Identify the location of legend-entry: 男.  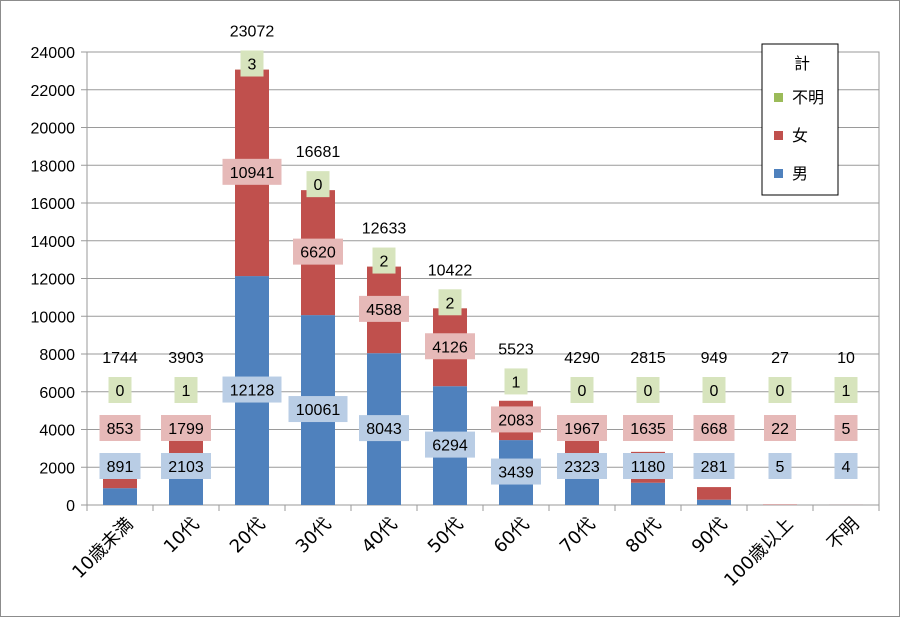
(800, 173).